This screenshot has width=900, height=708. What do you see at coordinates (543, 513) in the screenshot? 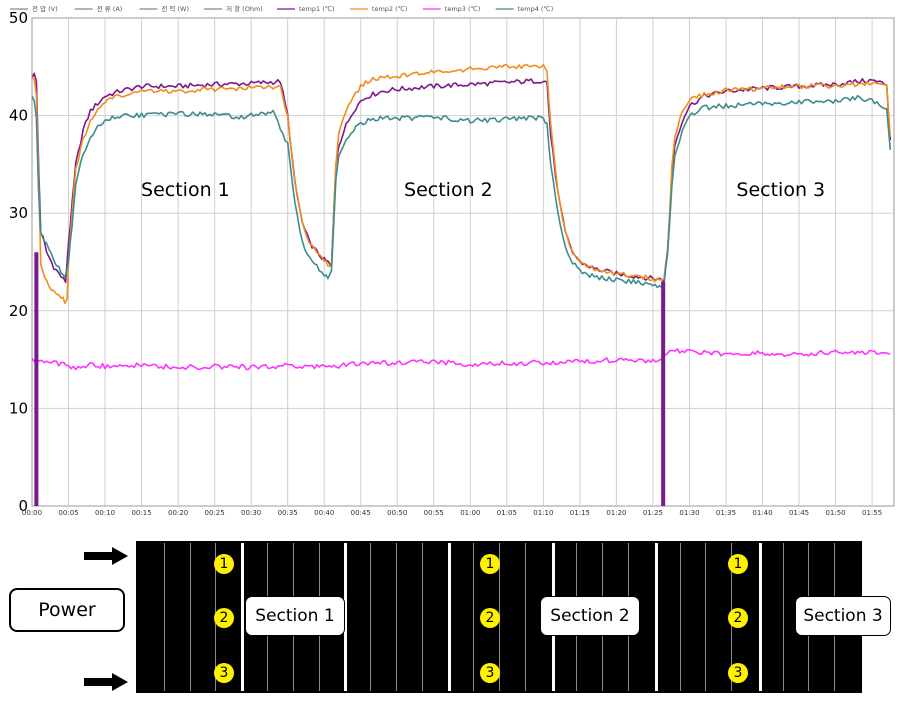
I see `x-tick-label: 01:10` at bounding box center [543, 513].